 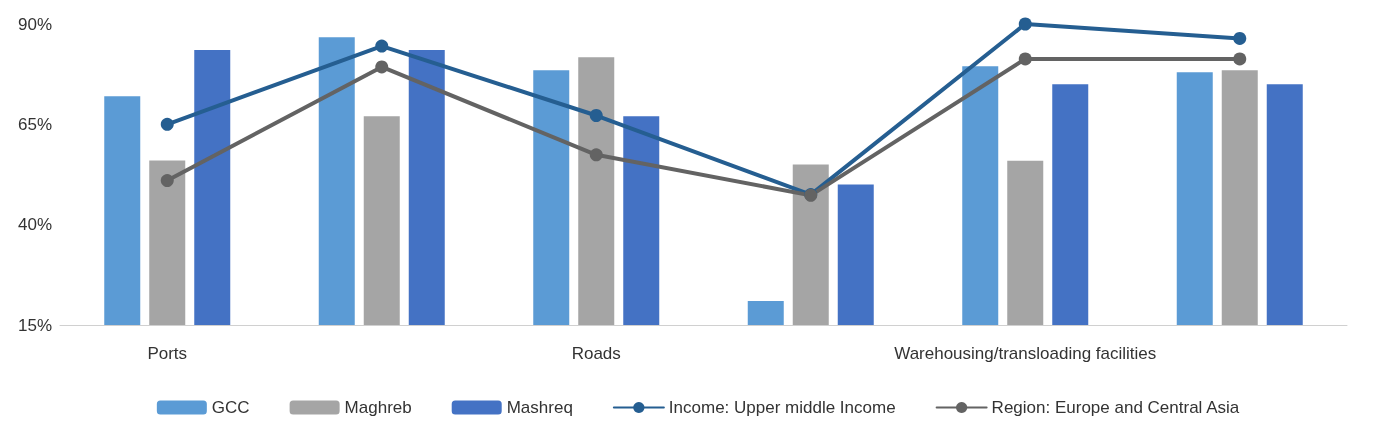 What do you see at coordinates (596, 353) in the screenshot?
I see `x-tick-label: Roads` at bounding box center [596, 353].